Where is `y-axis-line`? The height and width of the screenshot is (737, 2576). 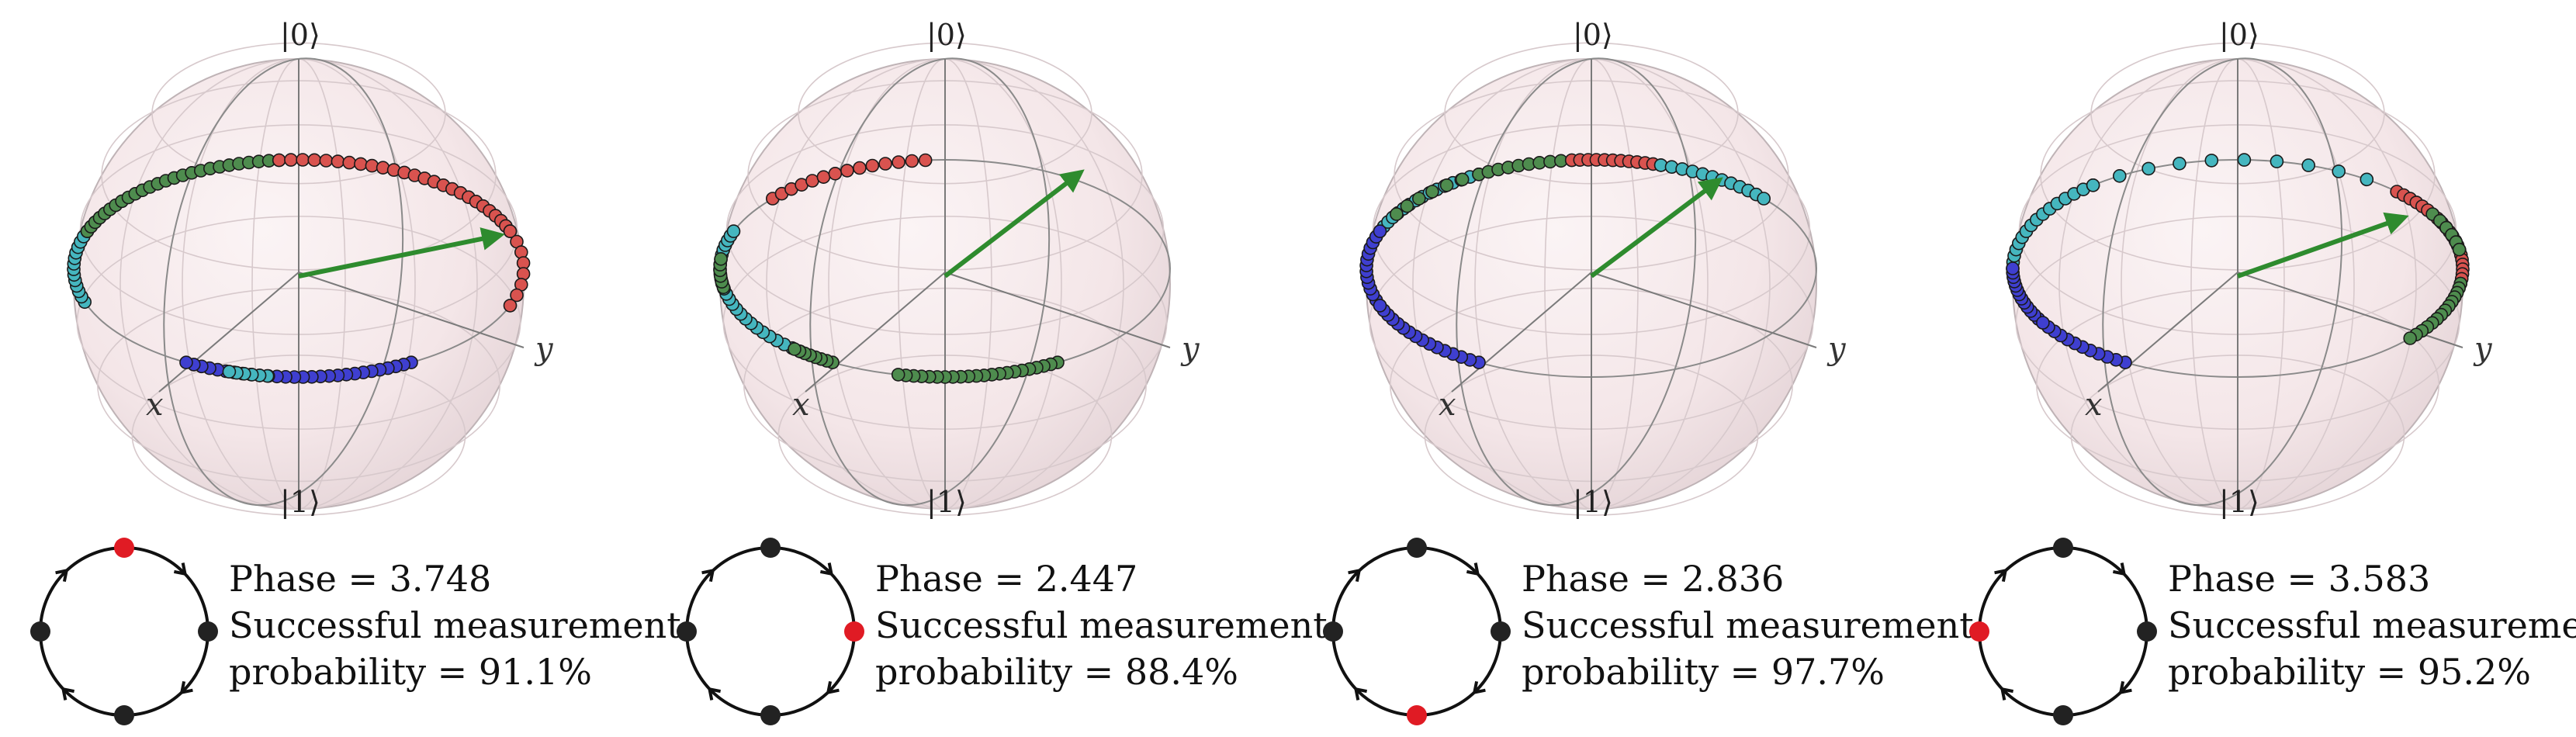 y-axis-line is located at coordinates (411, 310).